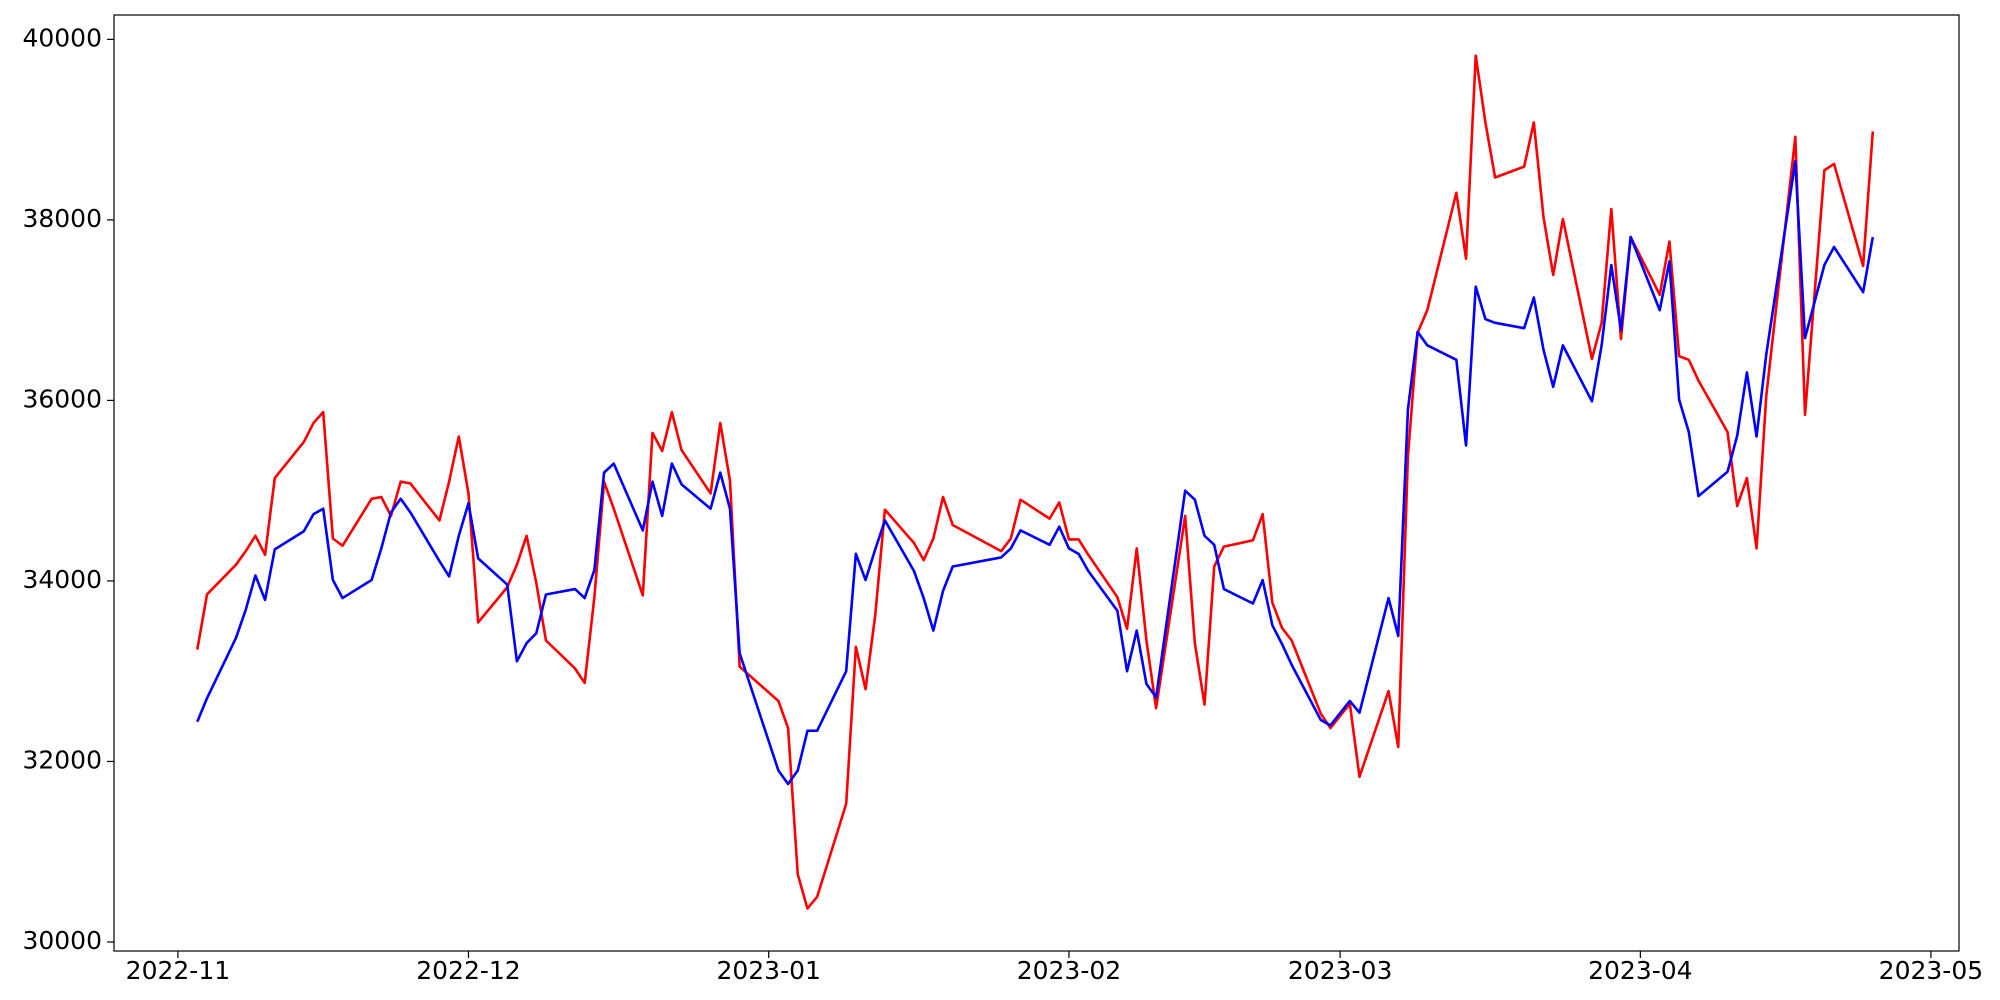  Describe the element at coordinates (1340, 970) in the screenshot. I see `x-tick-label: 2023-03` at that location.